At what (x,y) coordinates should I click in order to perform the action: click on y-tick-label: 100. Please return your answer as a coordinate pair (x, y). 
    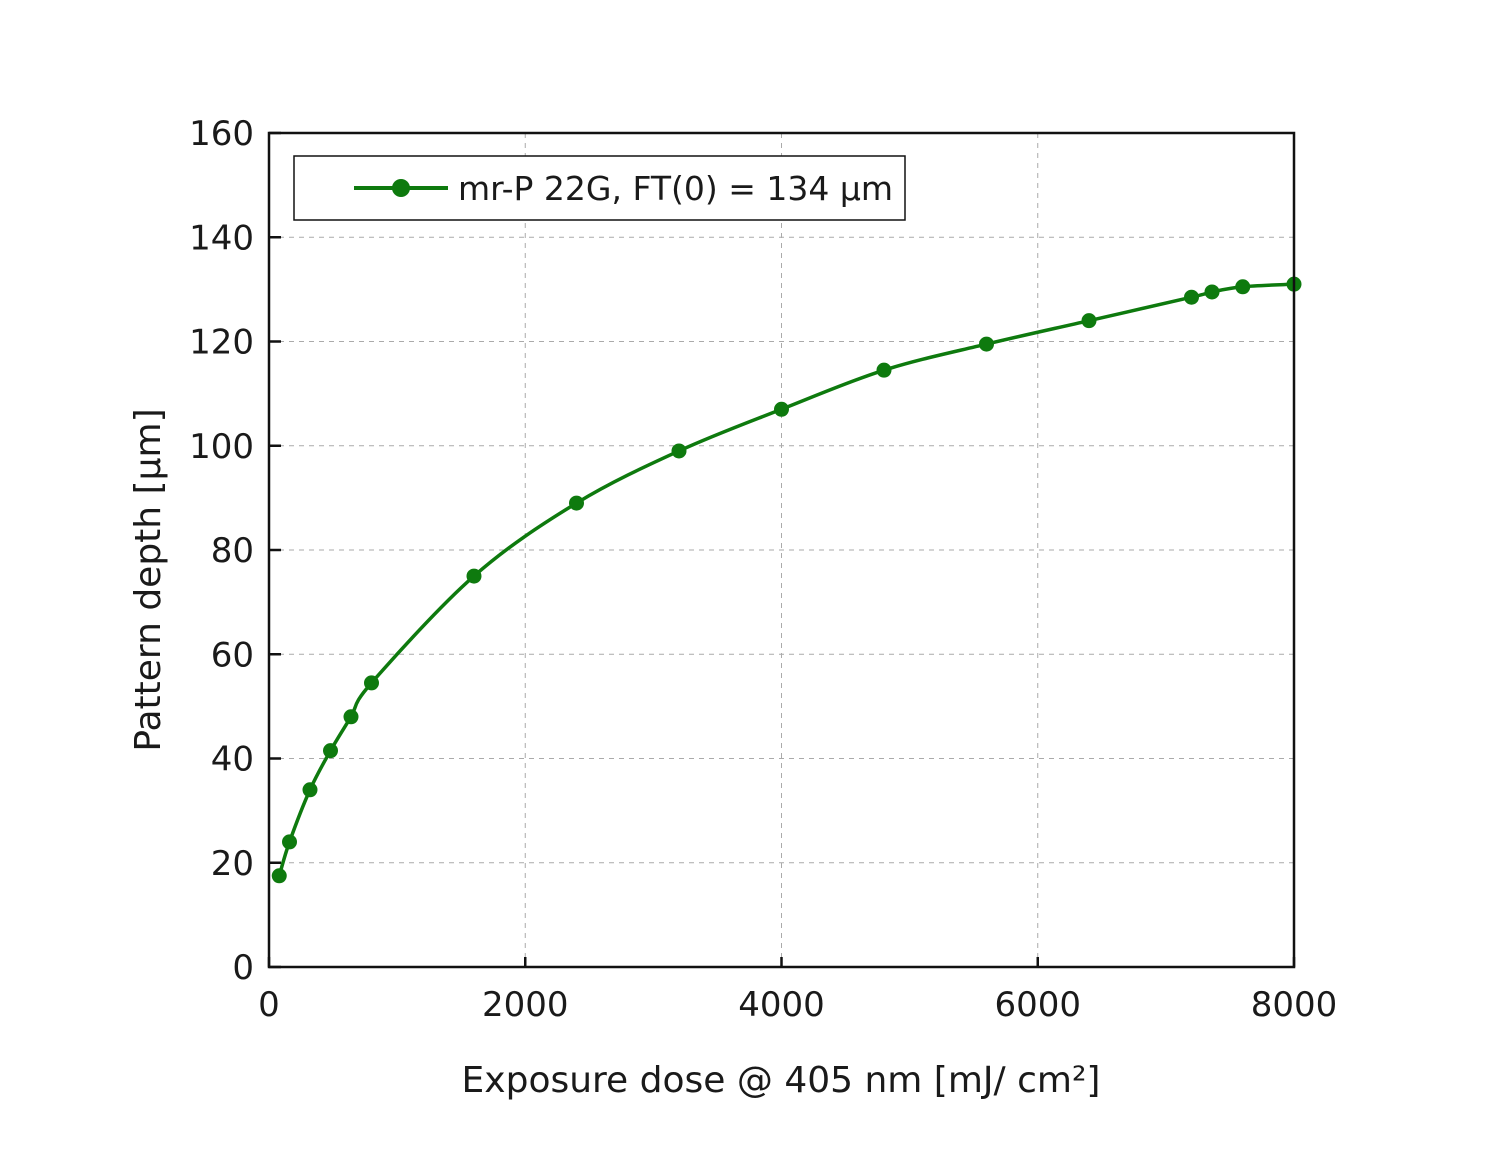
    Looking at the image, I should click on (221, 447).